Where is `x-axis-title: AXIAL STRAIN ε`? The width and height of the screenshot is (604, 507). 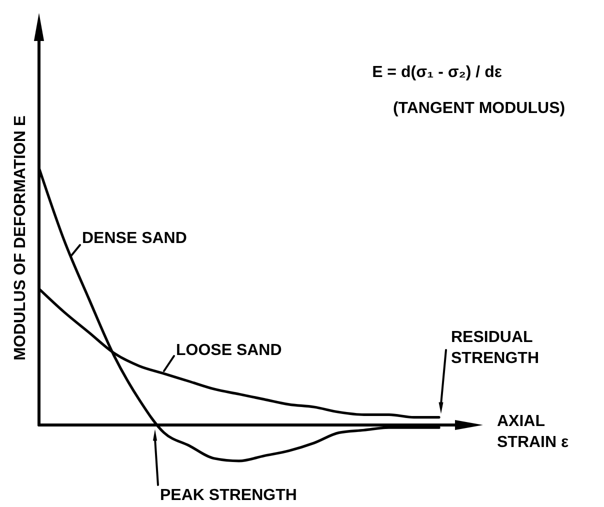
x-axis-title: AXIAL STRAIN ε is located at coordinates (533, 432).